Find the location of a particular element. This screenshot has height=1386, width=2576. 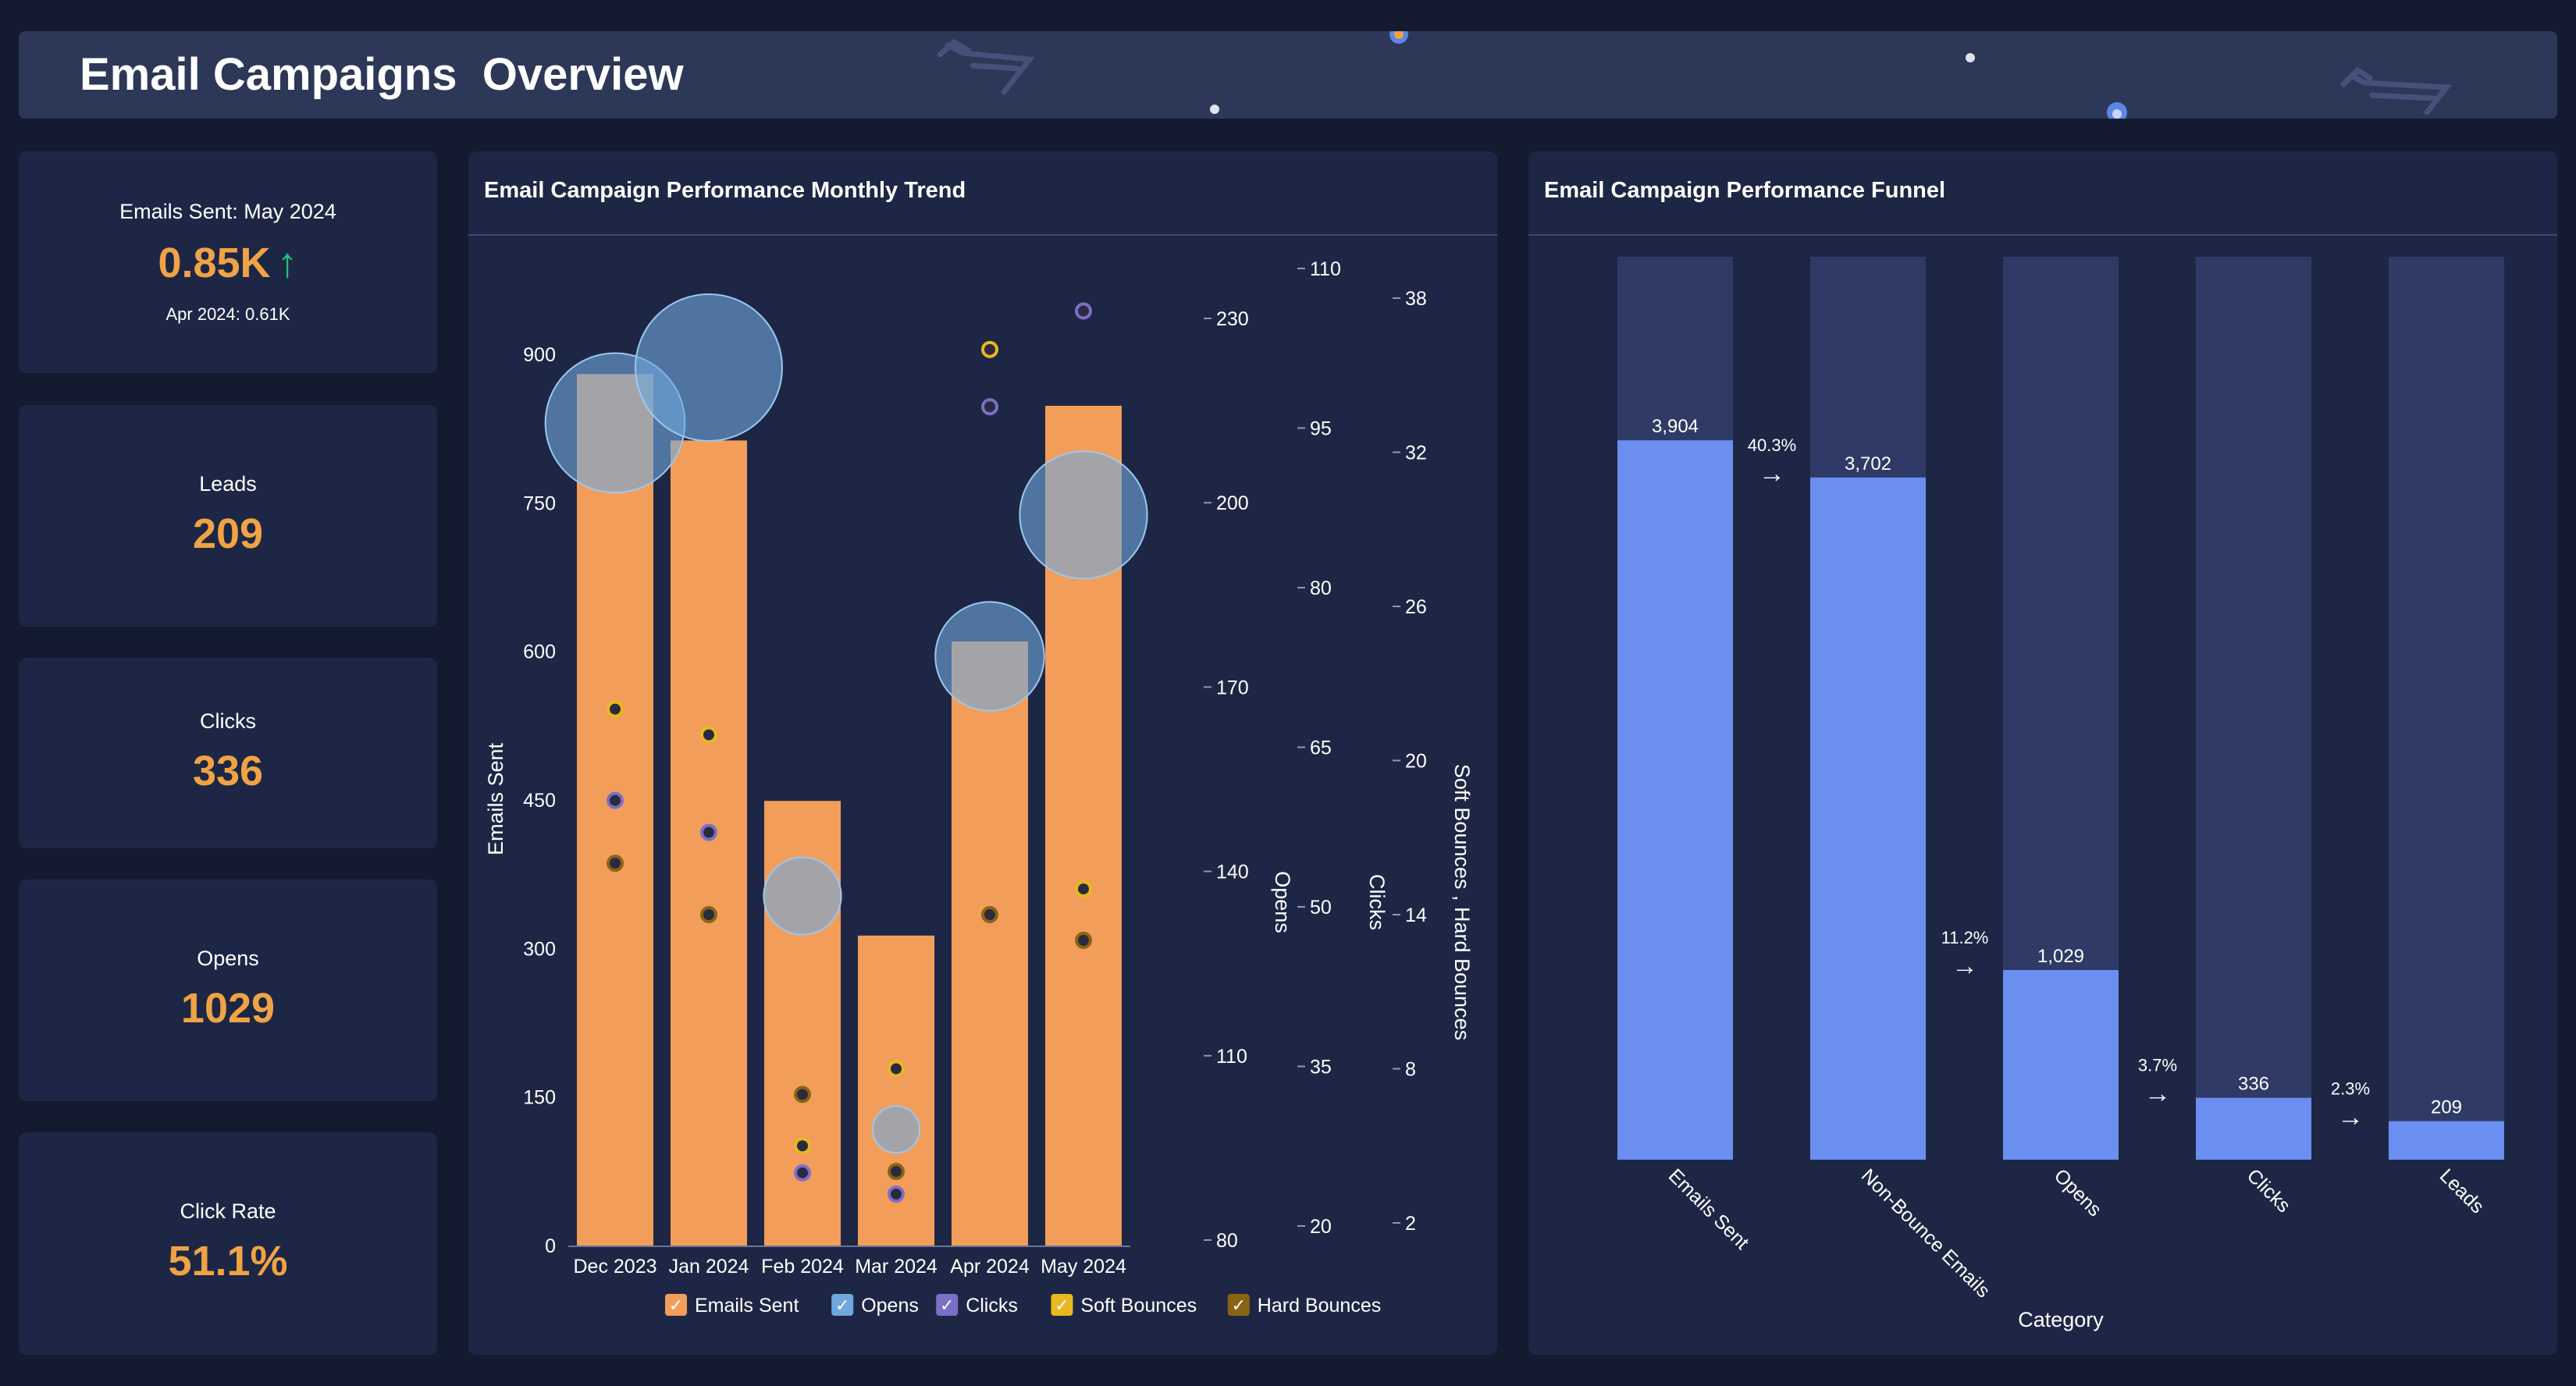

y-tick-label: 32 is located at coordinates (1416, 453).